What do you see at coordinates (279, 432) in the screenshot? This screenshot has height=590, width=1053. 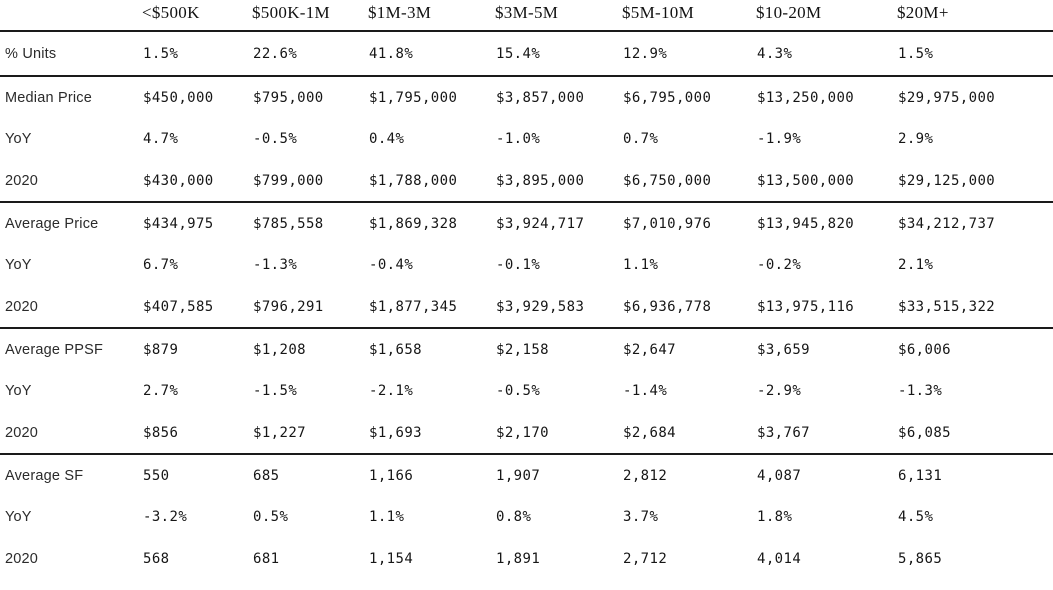 I see `table-cell: $1,227` at bounding box center [279, 432].